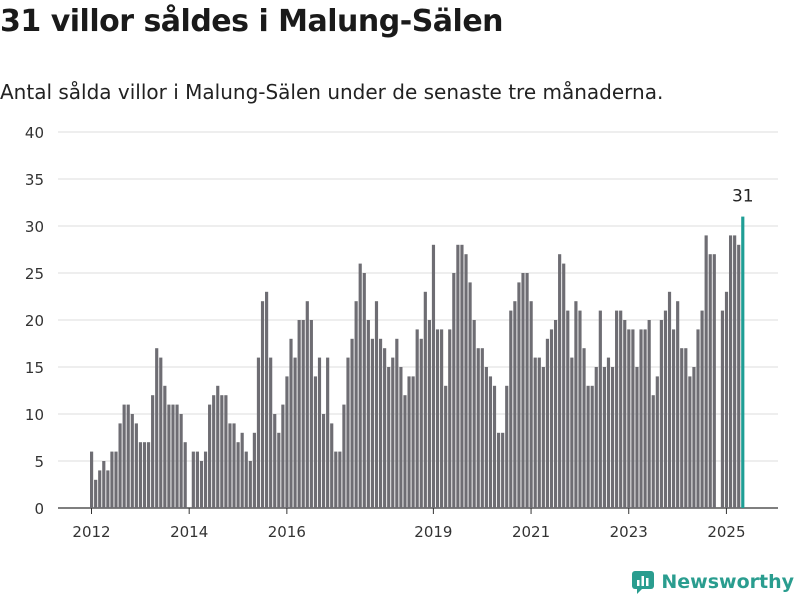  What do you see at coordinates (91, 532) in the screenshot?
I see `x-tick-label: 2012` at bounding box center [91, 532].